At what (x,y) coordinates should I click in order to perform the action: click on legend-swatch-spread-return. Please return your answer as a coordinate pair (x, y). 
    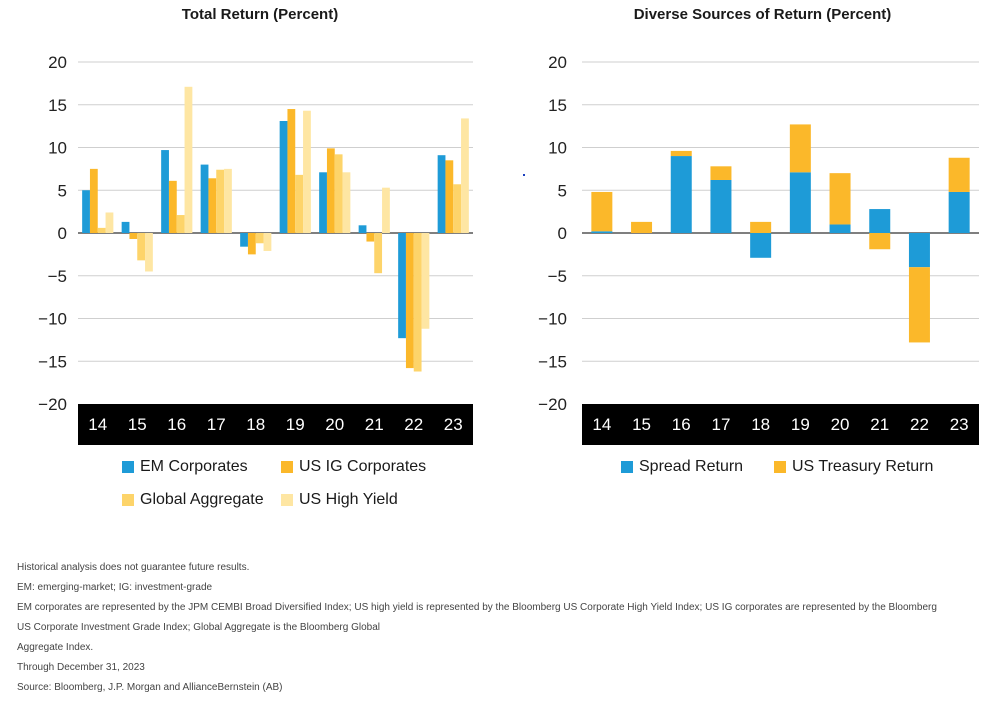
    Looking at the image, I should click on (627, 467).